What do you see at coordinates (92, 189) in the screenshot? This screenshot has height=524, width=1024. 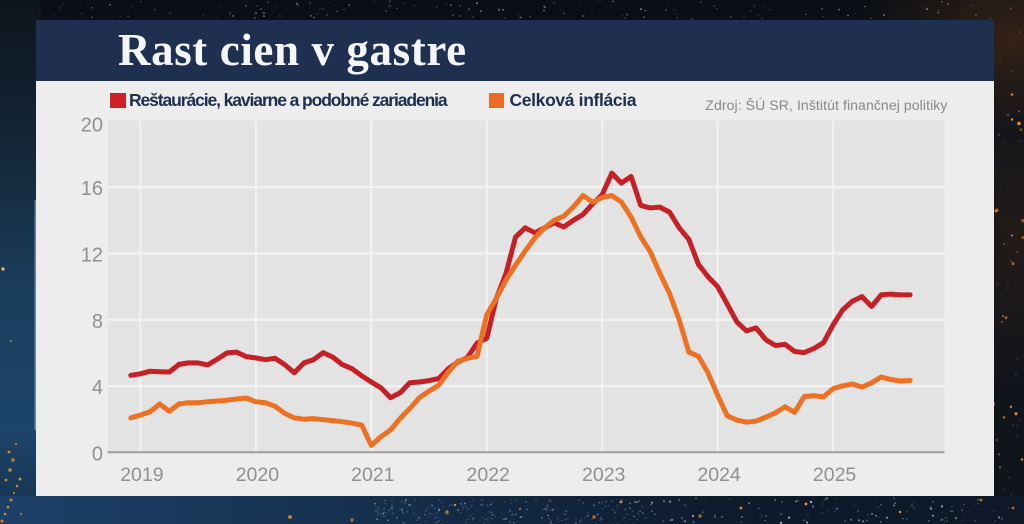 I see `svg-text: 16` at bounding box center [92, 189].